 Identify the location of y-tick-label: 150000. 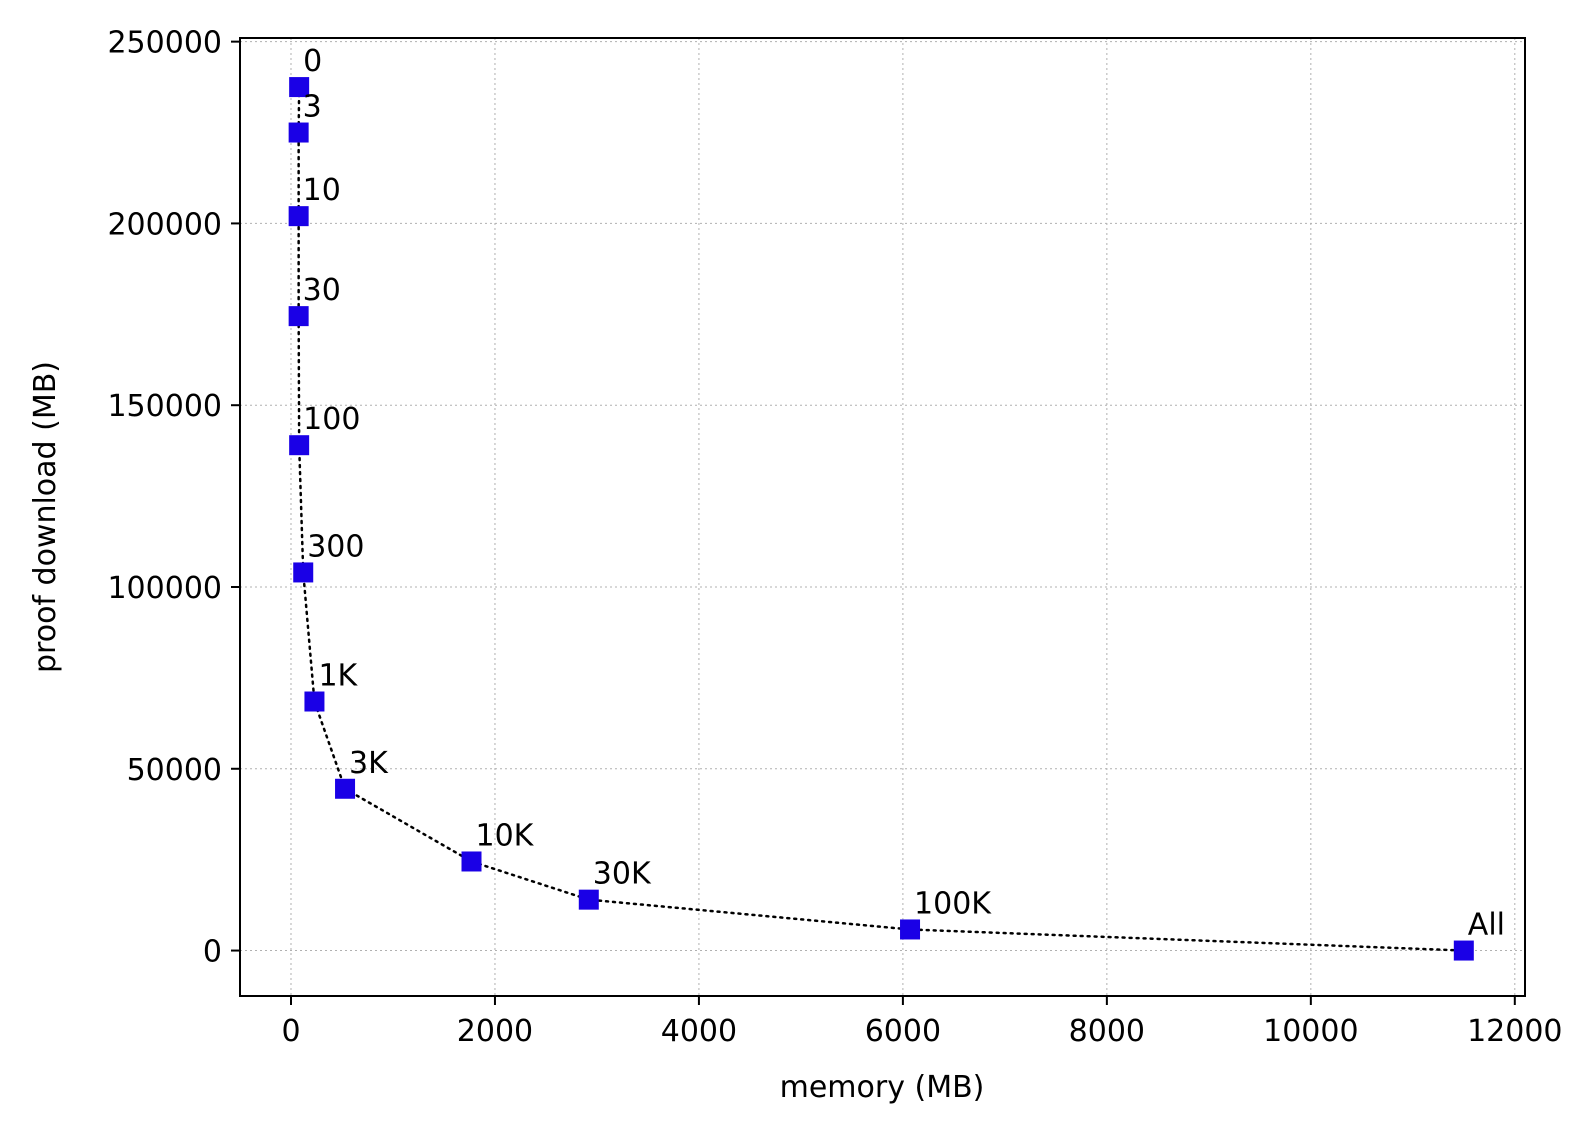
(164, 406).